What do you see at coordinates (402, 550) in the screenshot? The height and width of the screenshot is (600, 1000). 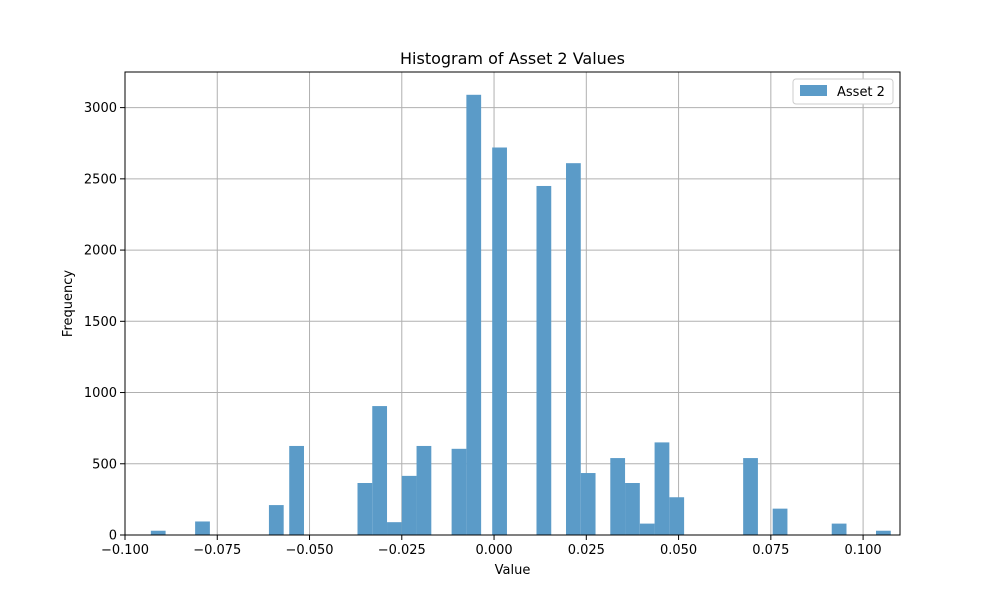 I see `x-tick-label: −0.025` at bounding box center [402, 550].